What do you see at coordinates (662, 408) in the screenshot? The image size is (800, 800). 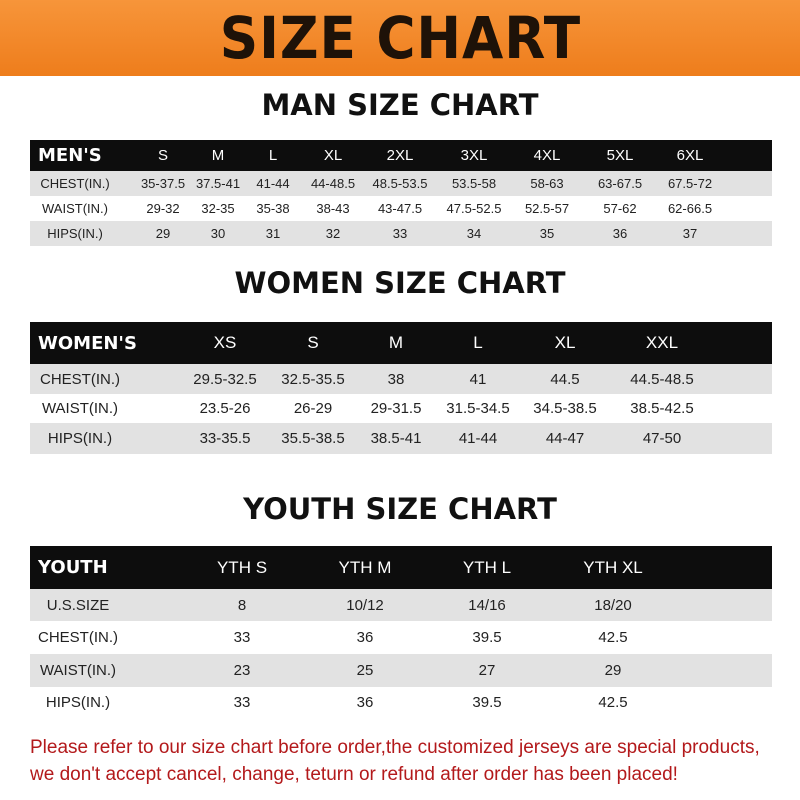 I see `table-cell: 38.5-42.5` at bounding box center [662, 408].